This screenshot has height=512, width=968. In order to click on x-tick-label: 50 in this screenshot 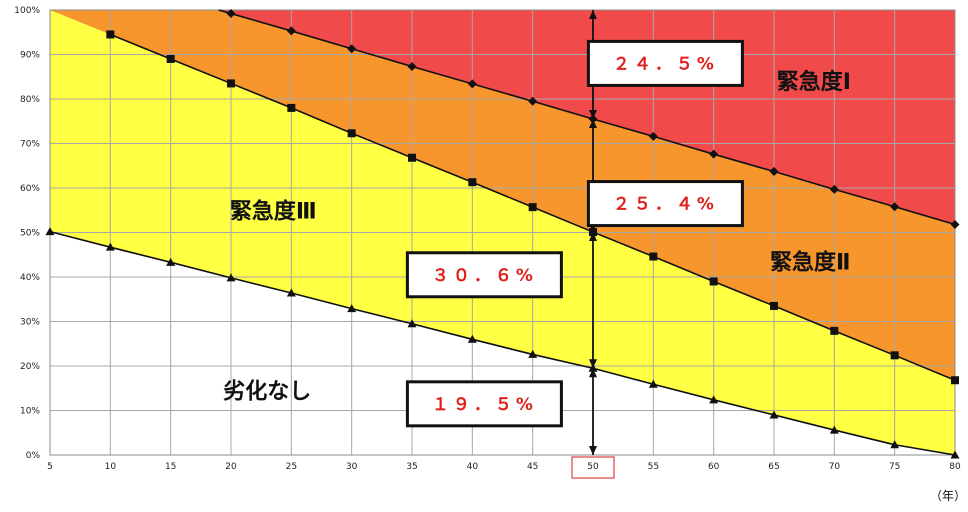, I will do `click(593, 467)`.